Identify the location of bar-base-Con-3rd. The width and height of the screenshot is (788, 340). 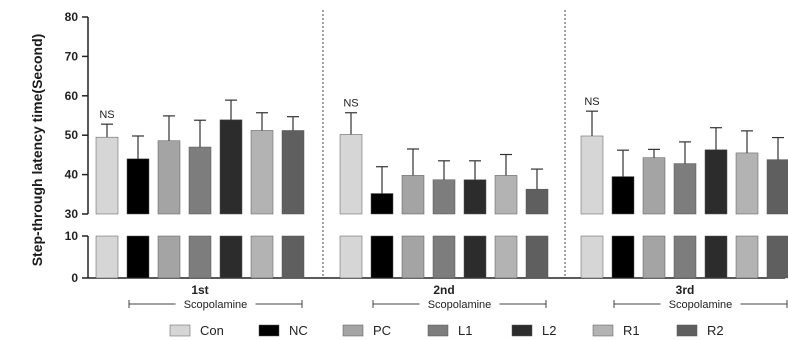
(592, 257).